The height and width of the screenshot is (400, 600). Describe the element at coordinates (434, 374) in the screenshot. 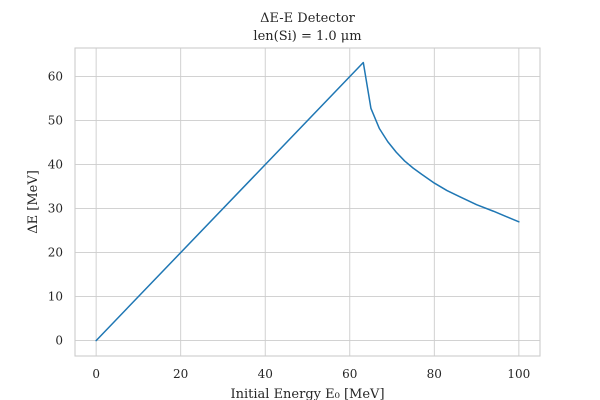

I see `x-tick-label: 80` at that location.